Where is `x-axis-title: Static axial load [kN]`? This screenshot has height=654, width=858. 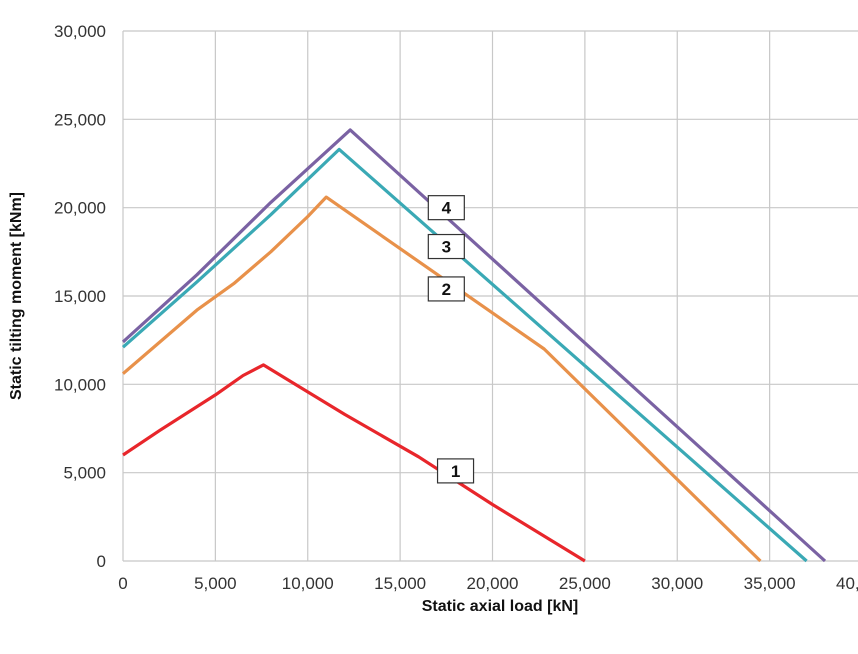
x-axis-title: Static axial load [kN] is located at coordinates (500, 606).